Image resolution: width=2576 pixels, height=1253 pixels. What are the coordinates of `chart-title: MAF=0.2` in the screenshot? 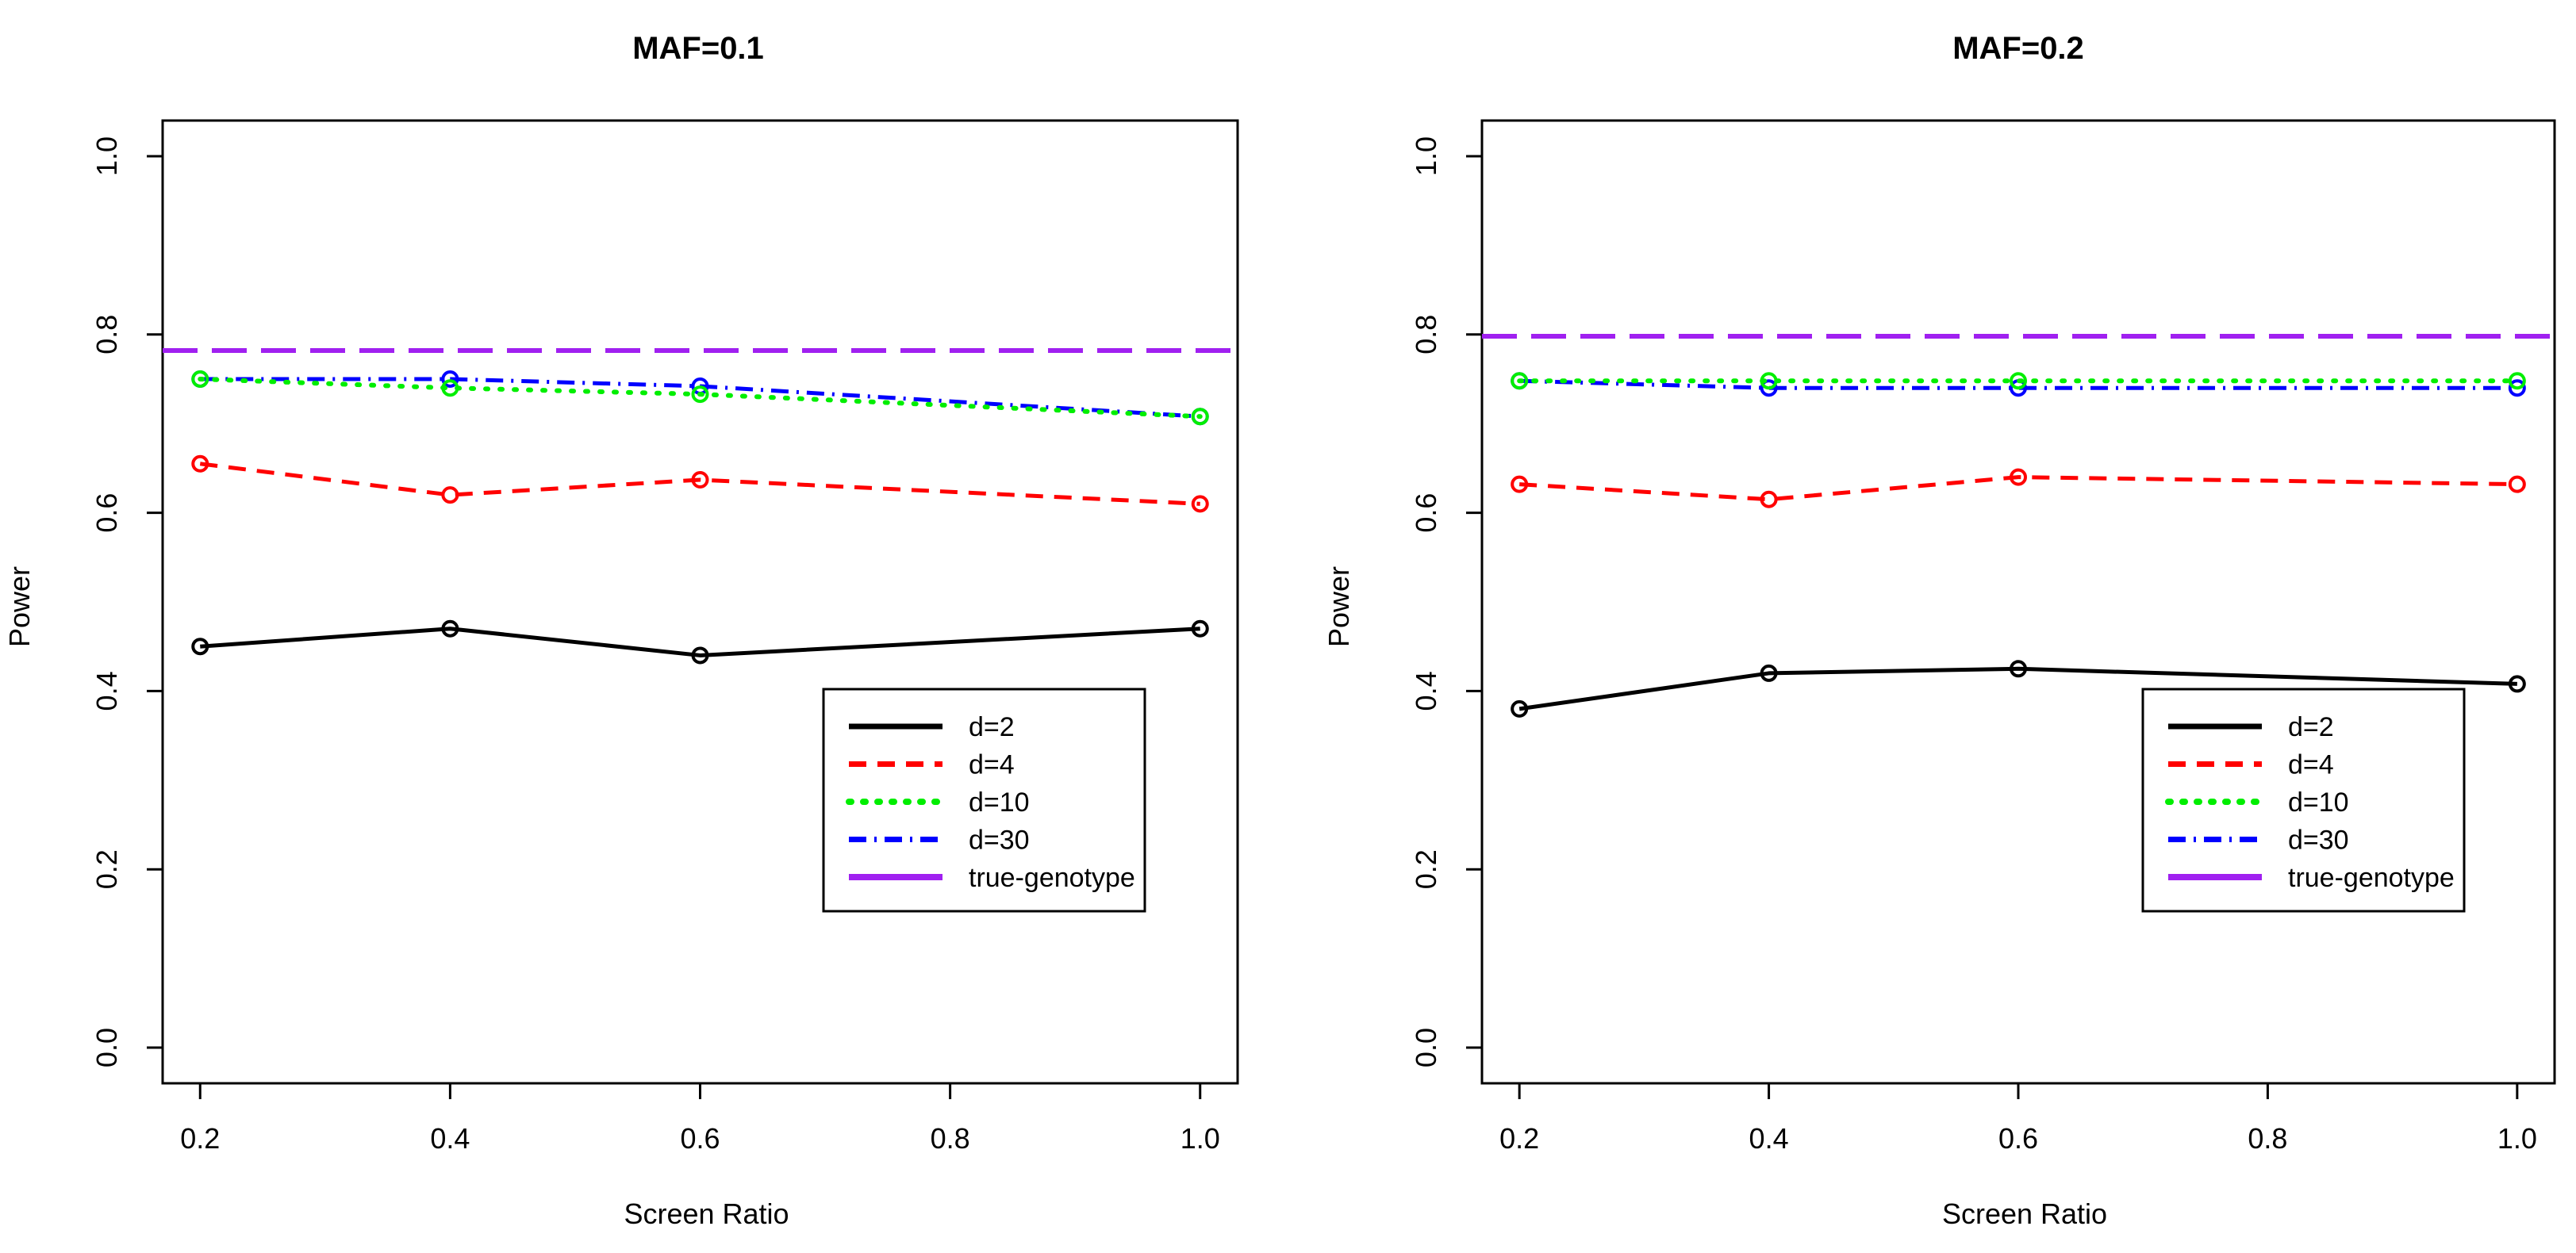 It's located at (2018, 49).